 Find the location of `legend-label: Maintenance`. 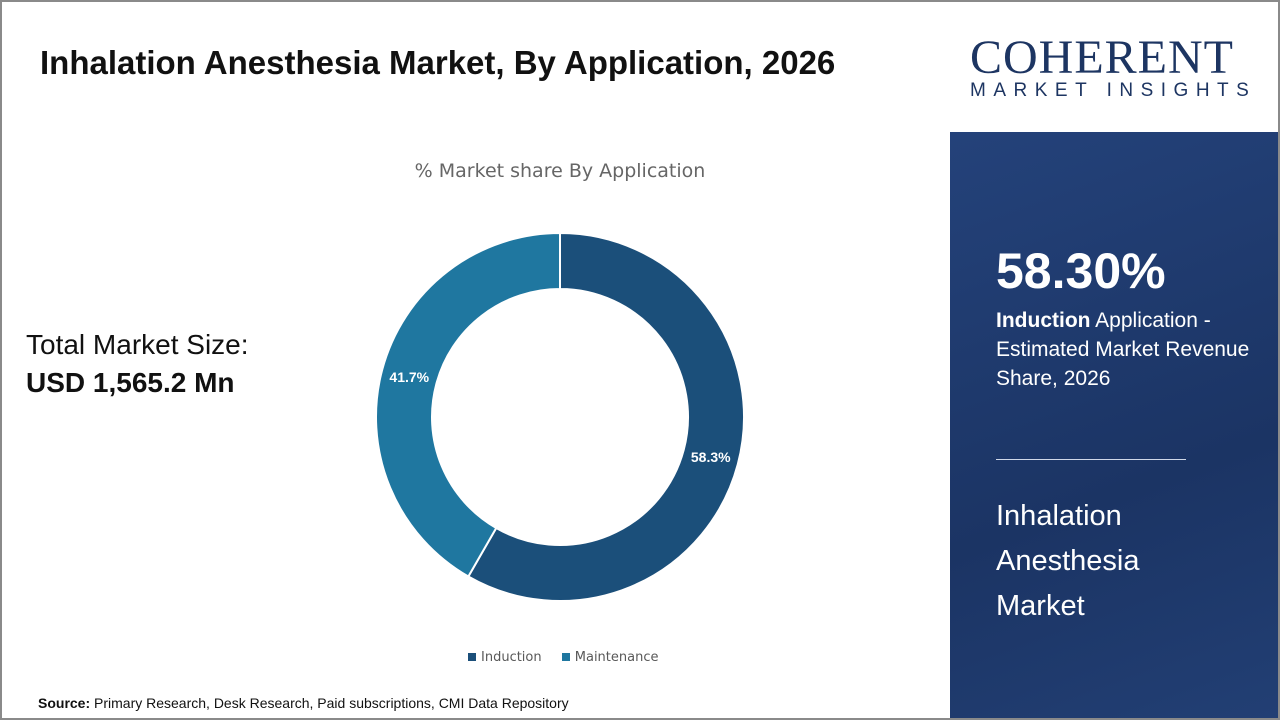

legend-label: Maintenance is located at coordinates (616, 657).